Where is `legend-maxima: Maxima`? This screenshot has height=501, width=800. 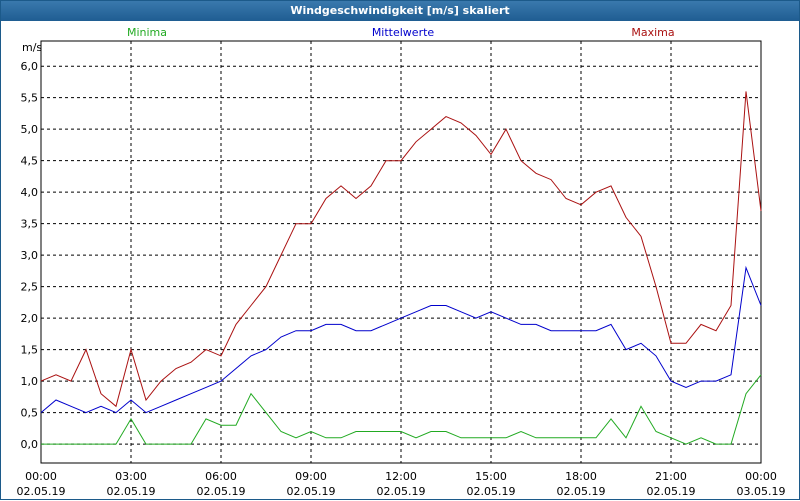
legend-maxima: Maxima is located at coordinates (652, 32).